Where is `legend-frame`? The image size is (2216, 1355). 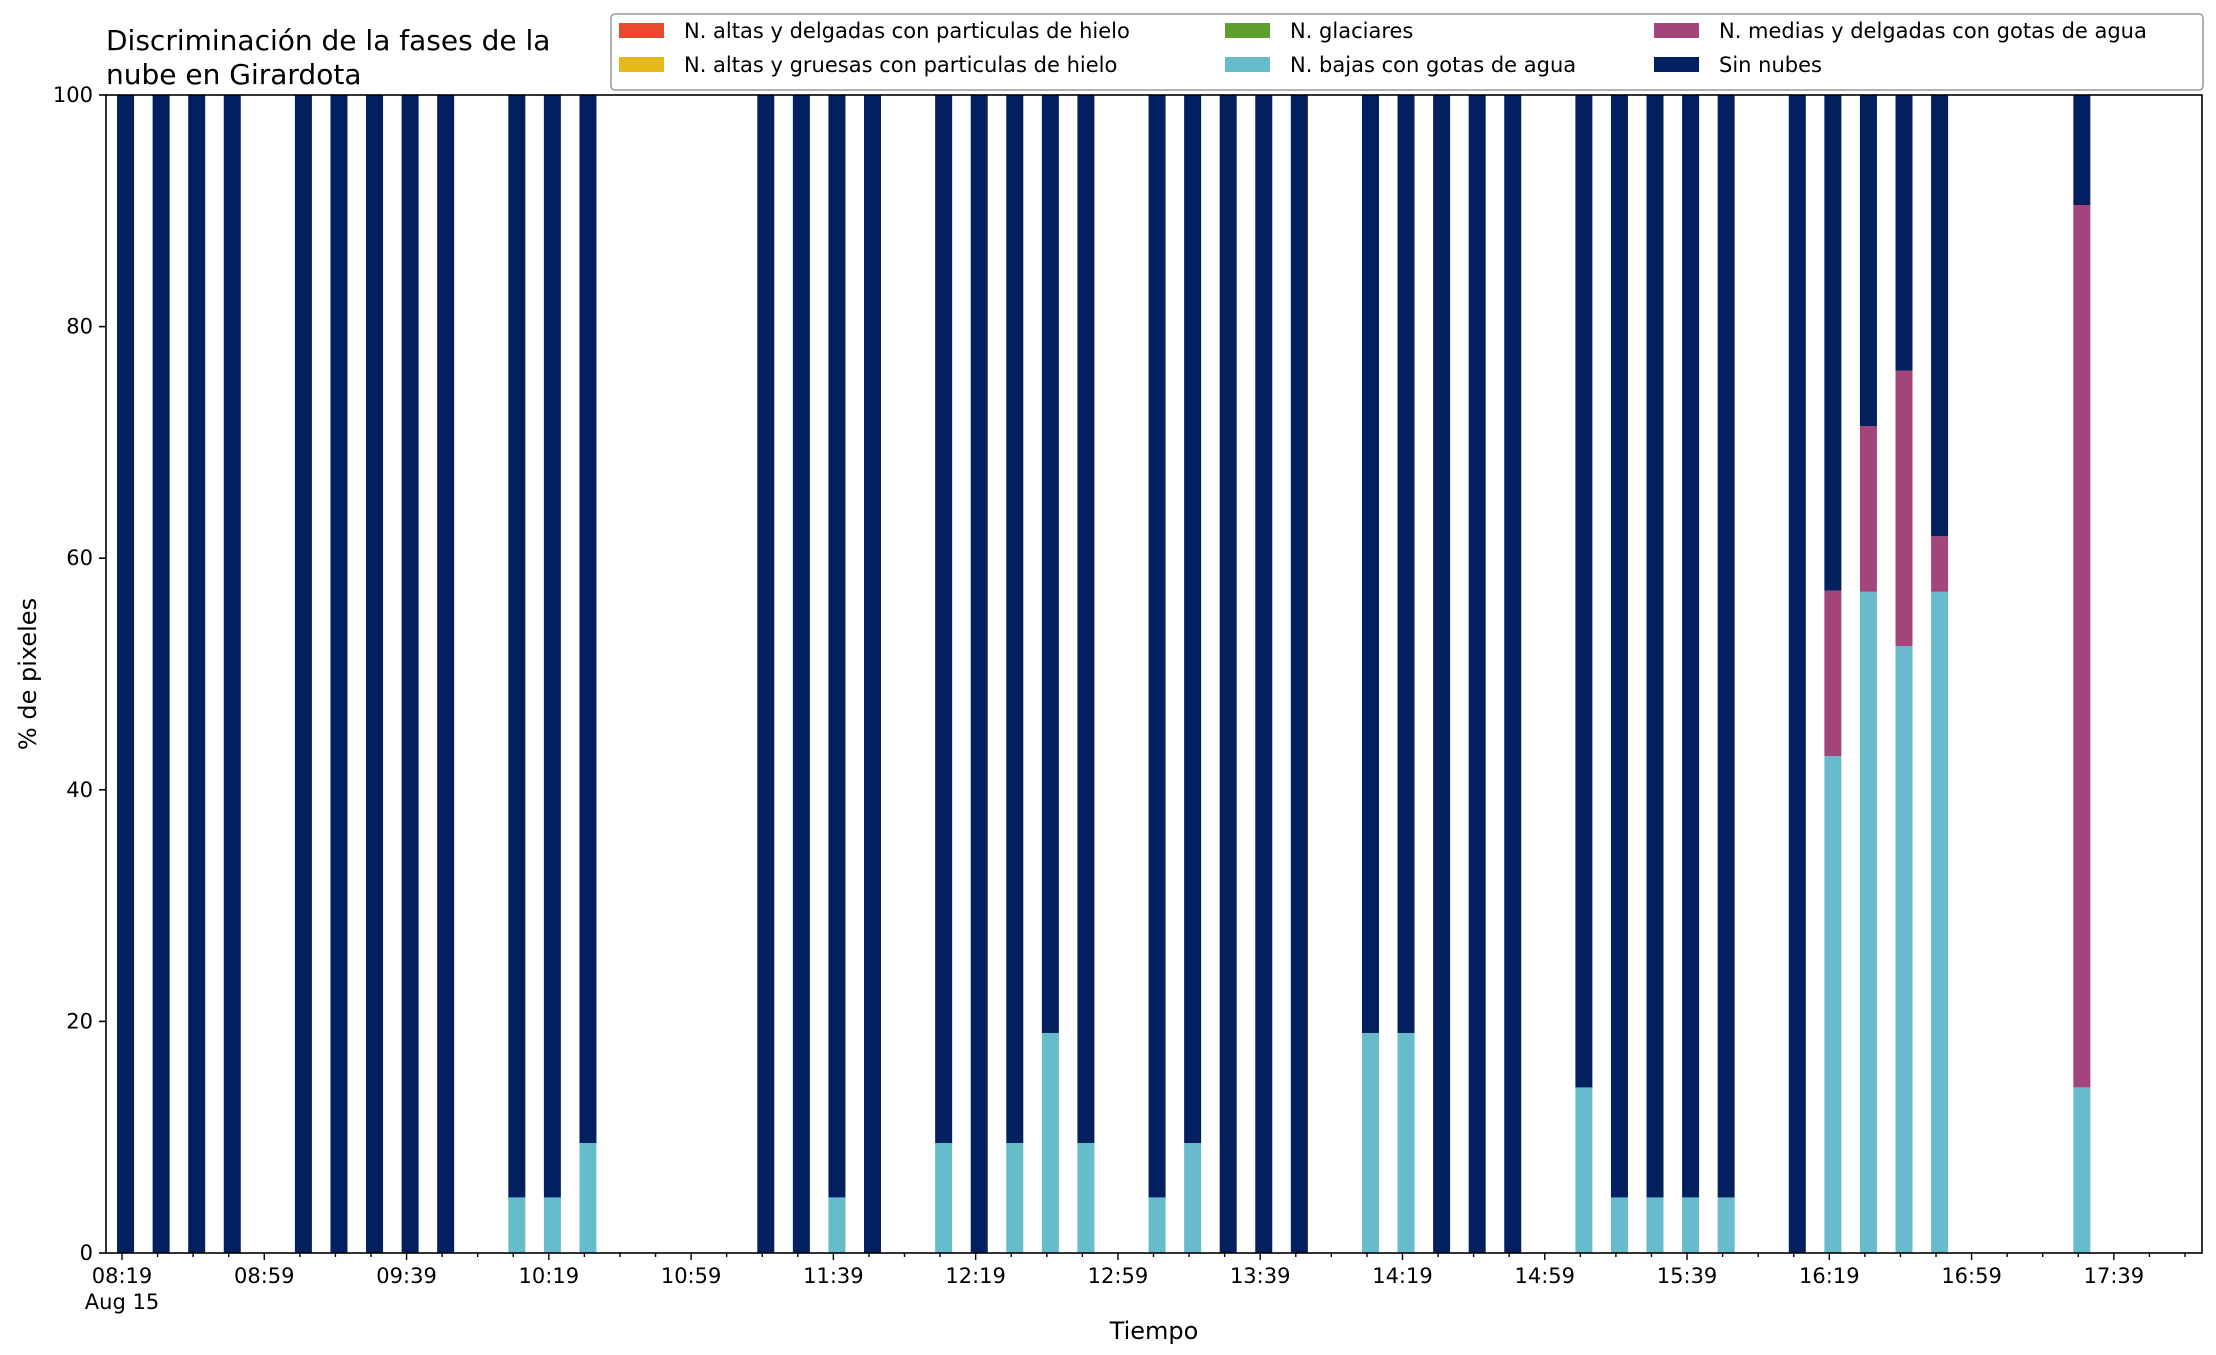 legend-frame is located at coordinates (1407, 52).